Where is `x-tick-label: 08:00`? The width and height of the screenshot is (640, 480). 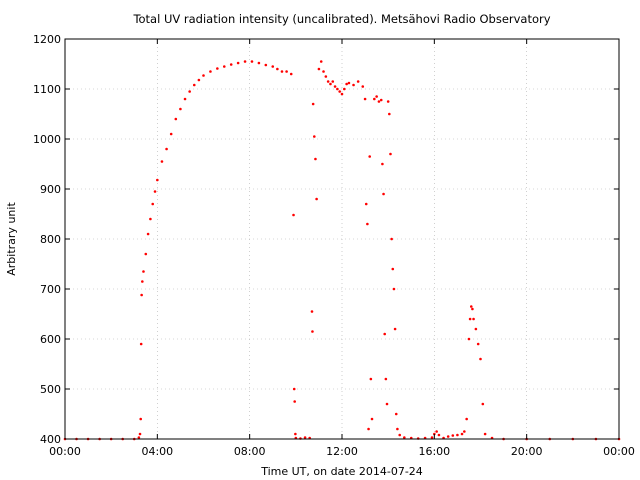
x-tick-label: 08:00 is located at coordinates (250, 451).